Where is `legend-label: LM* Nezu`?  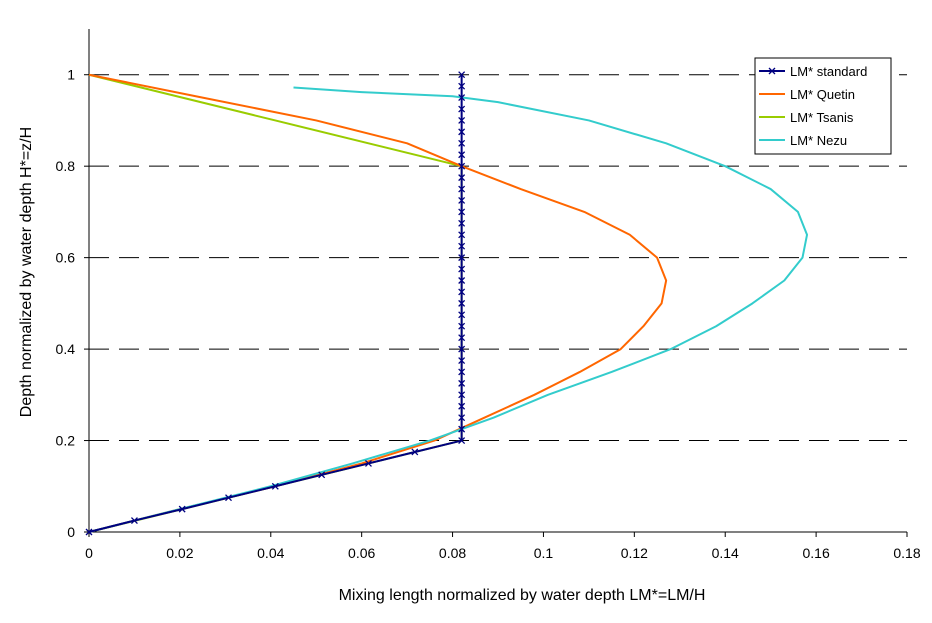 legend-label: LM* Nezu is located at coordinates (818, 140).